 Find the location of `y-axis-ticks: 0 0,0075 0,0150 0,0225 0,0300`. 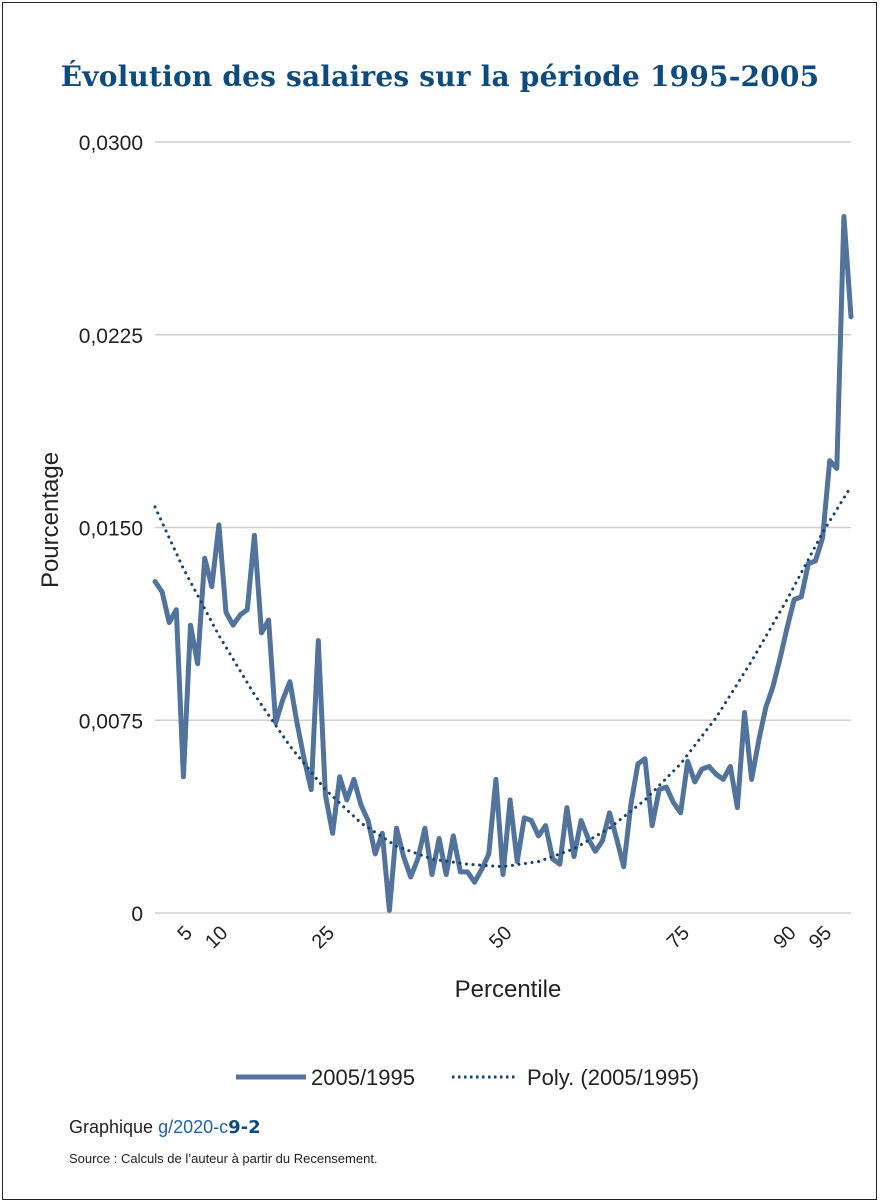

y-axis-ticks: 0 0,0075 0,0150 0,0225 0,0300 is located at coordinates (111, 529).